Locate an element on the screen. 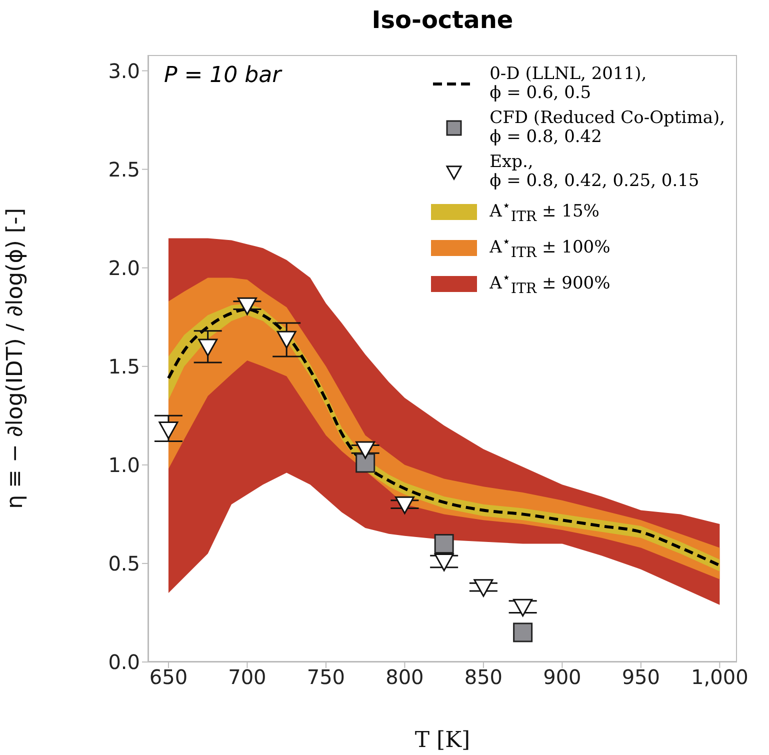 Image resolution: width=769 pixels, height=755 pixels. y-tick-label: 1.0 is located at coordinates (124, 465).